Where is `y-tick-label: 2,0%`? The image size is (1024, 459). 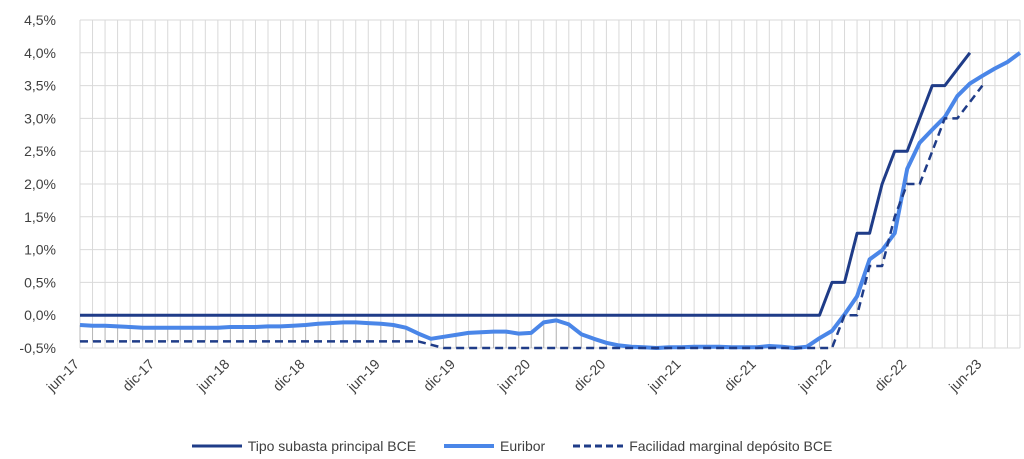 y-tick-label: 2,0% is located at coordinates (40, 184).